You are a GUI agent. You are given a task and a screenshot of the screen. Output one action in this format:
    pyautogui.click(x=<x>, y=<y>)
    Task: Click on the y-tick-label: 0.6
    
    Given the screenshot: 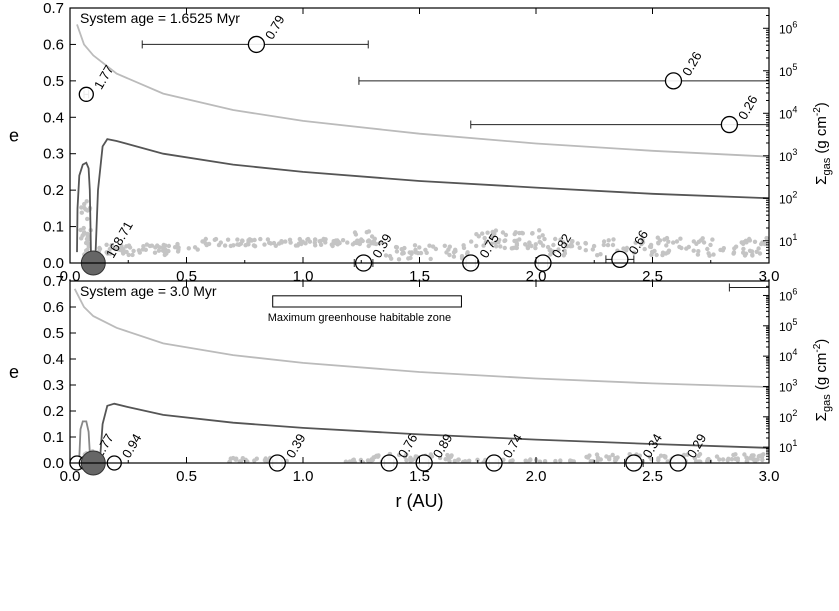 What is the action you would take?
    pyautogui.click(x=53, y=44)
    